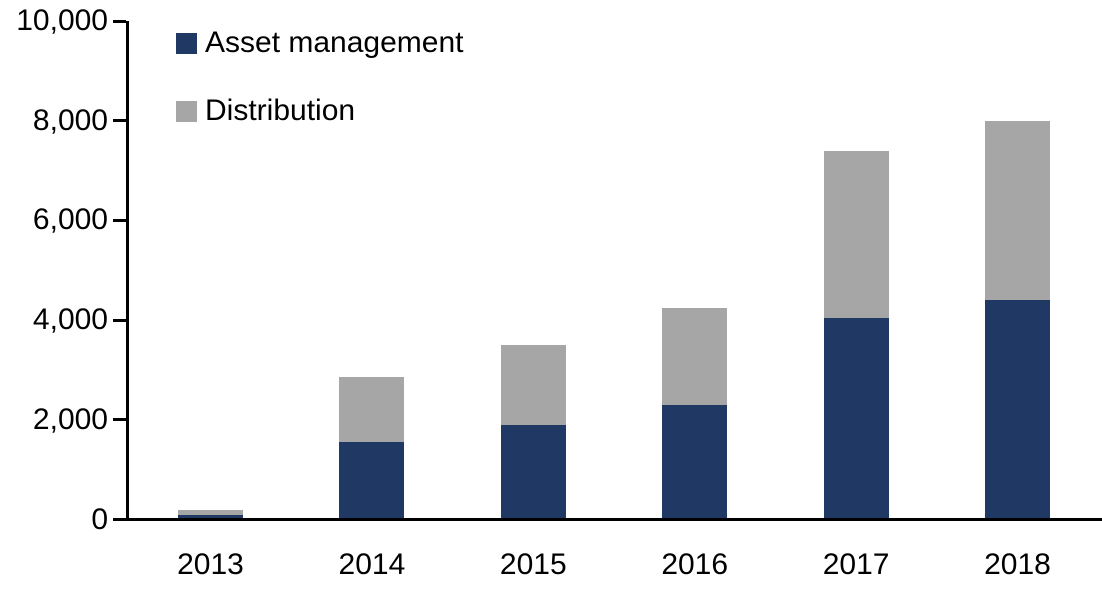 This screenshot has width=1102, height=594. I want to click on y-tick-label: 6,000, so click(70, 220).